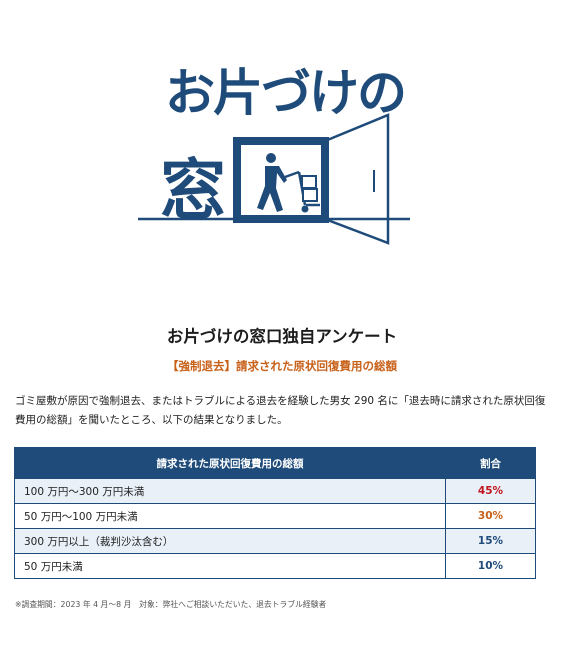 The height and width of the screenshot is (645, 564). What do you see at coordinates (490, 463) in the screenshot?
I see `header-ratio: 割合` at bounding box center [490, 463].